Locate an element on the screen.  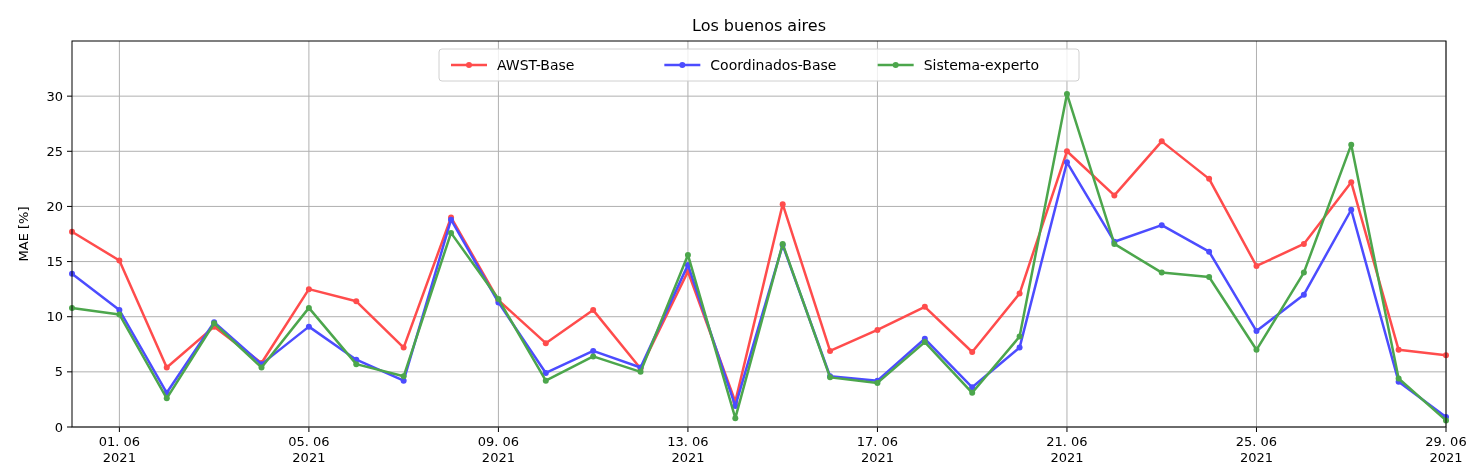
x-tick-label: 29. 06 2021 is located at coordinates (1446, 449).